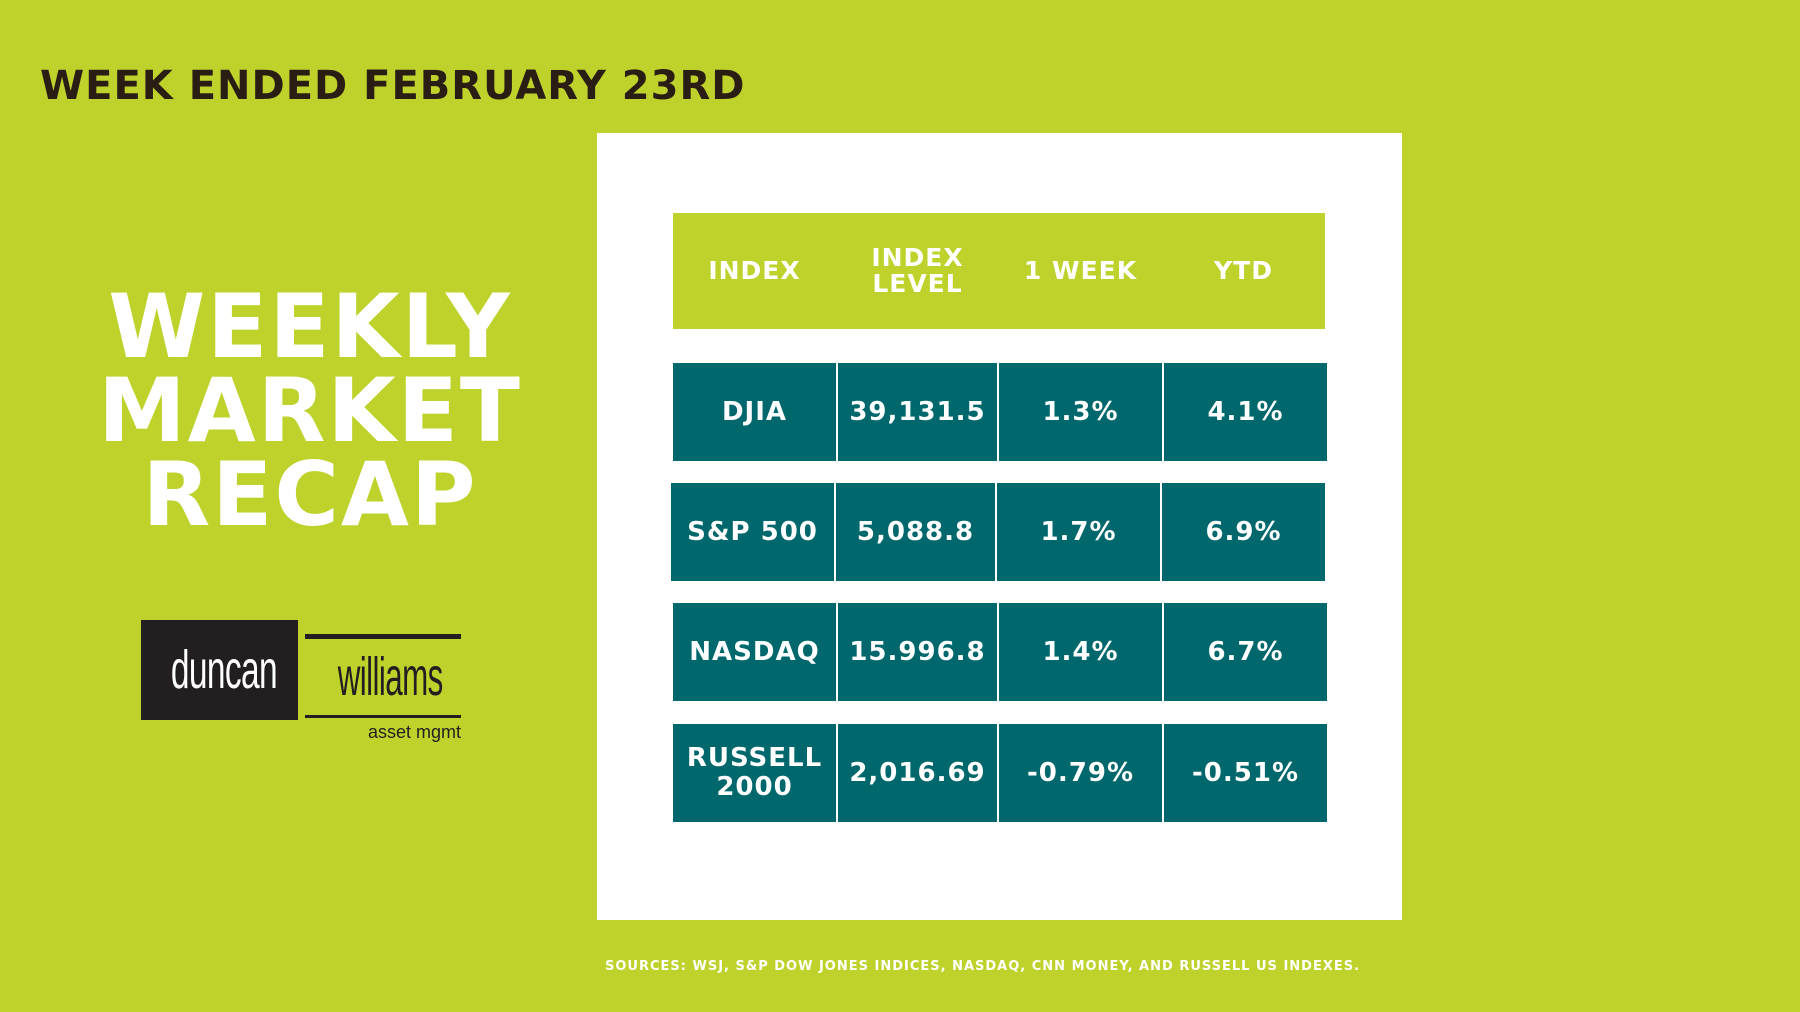 Image resolution: width=1800 pixels, height=1012 pixels. Describe the element at coordinates (1245, 652) in the screenshot. I see `cell-ytd: 6.7%` at that location.